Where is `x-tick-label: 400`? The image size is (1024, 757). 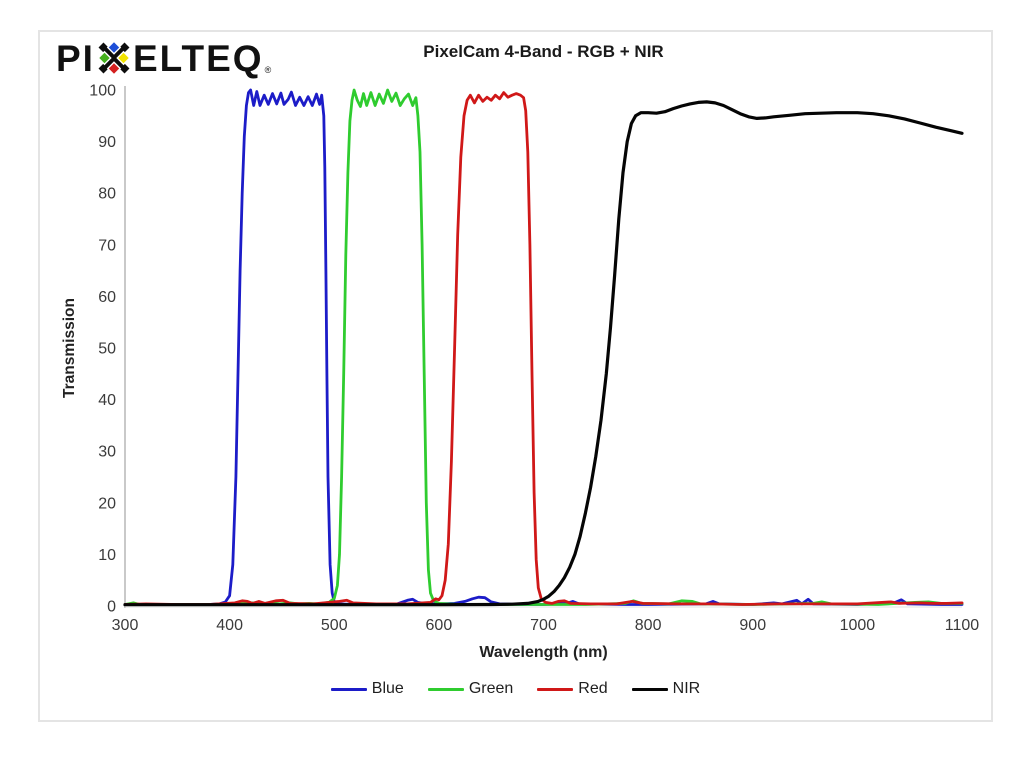 x-tick-label: 400 is located at coordinates (229, 625).